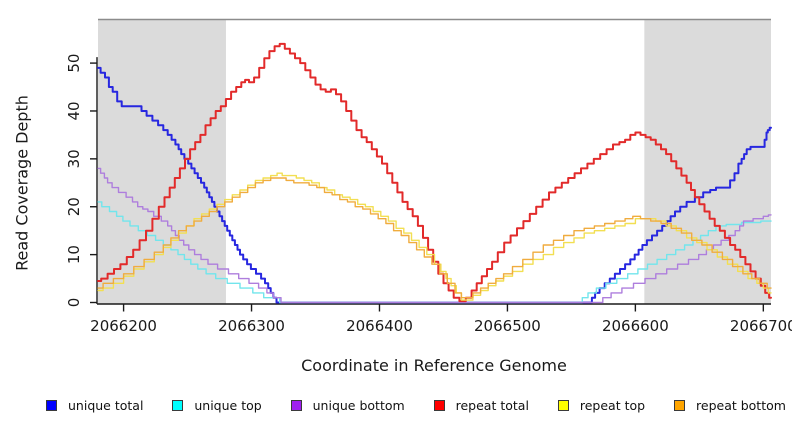 The width and height of the screenshot is (792, 432). What do you see at coordinates (492, 405) in the screenshot?
I see `legend-label-repeat-total: repeat total` at bounding box center [492, 405].